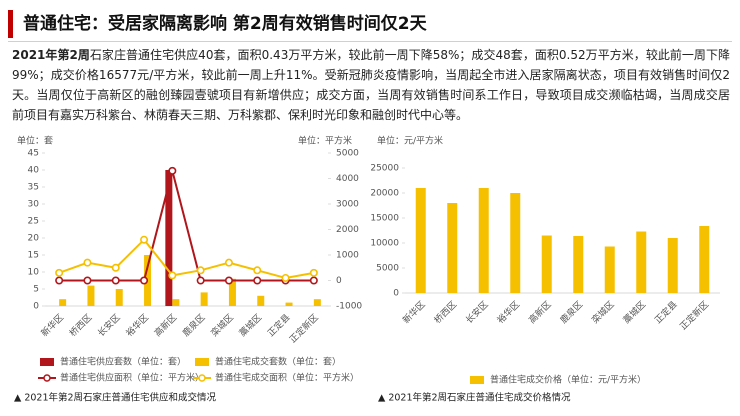 The width and height of the screenshot is (740, 416). What do you see at coordinates (287, 378) in the screenshot?
I see `legend-label: 普通住宅成交面积（单位：平方米）` at bounding box center [287, 378].